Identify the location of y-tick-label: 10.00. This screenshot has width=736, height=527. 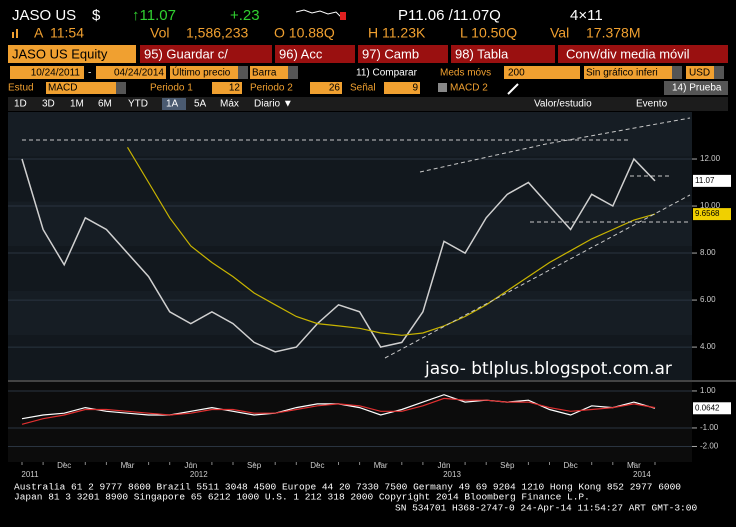
(710, 205).